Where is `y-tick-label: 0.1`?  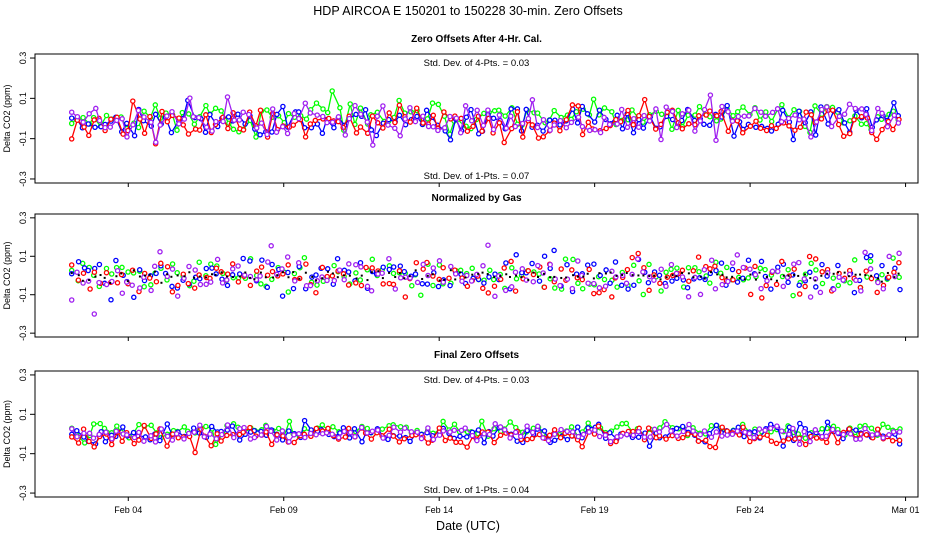 y-tick-label: 0.1 is located at coordinates (23, 256).